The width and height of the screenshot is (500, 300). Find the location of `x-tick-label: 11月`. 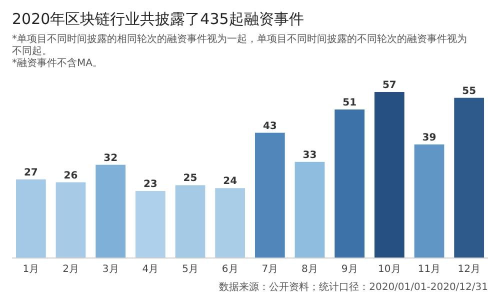

x-tick-label: 11月 is located at coordinates (429, 269).